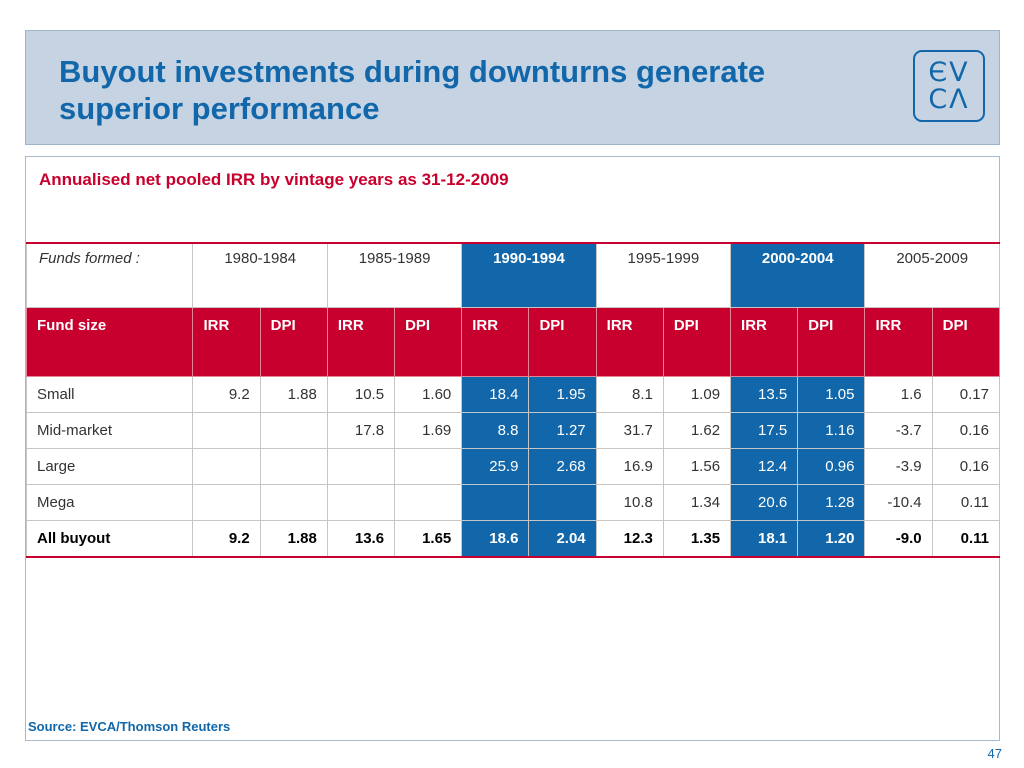 The image size is (1024, 768). Describe the element at coordinates (831, 394) in the screenshot. I see `table-cell: 1.05` at that location.